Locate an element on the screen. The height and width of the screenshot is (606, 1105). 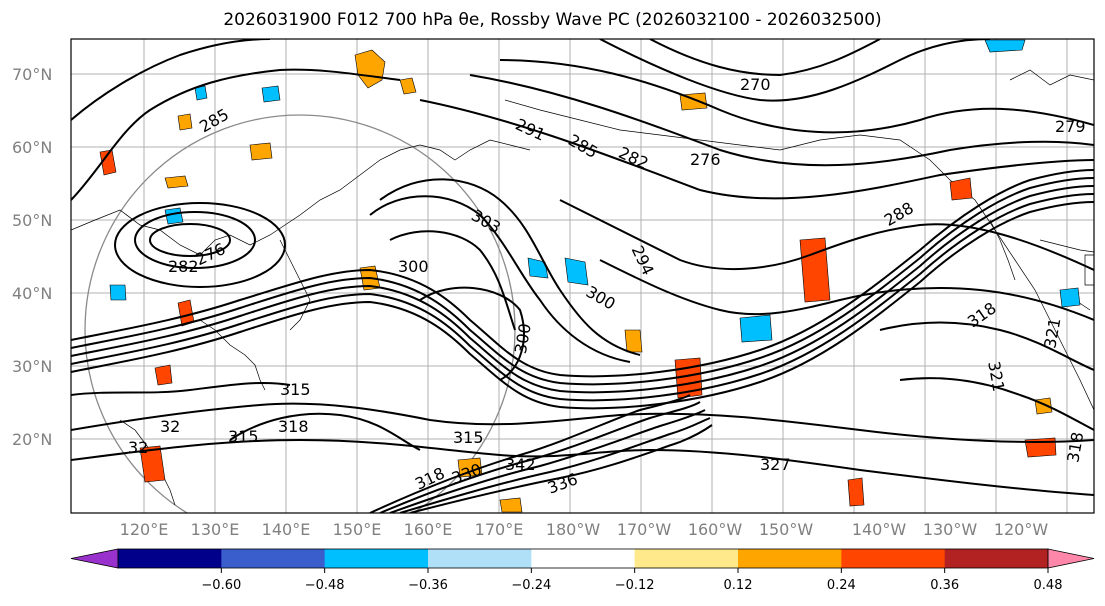
lon-label: 170°W is located at coordinates (644, 529).